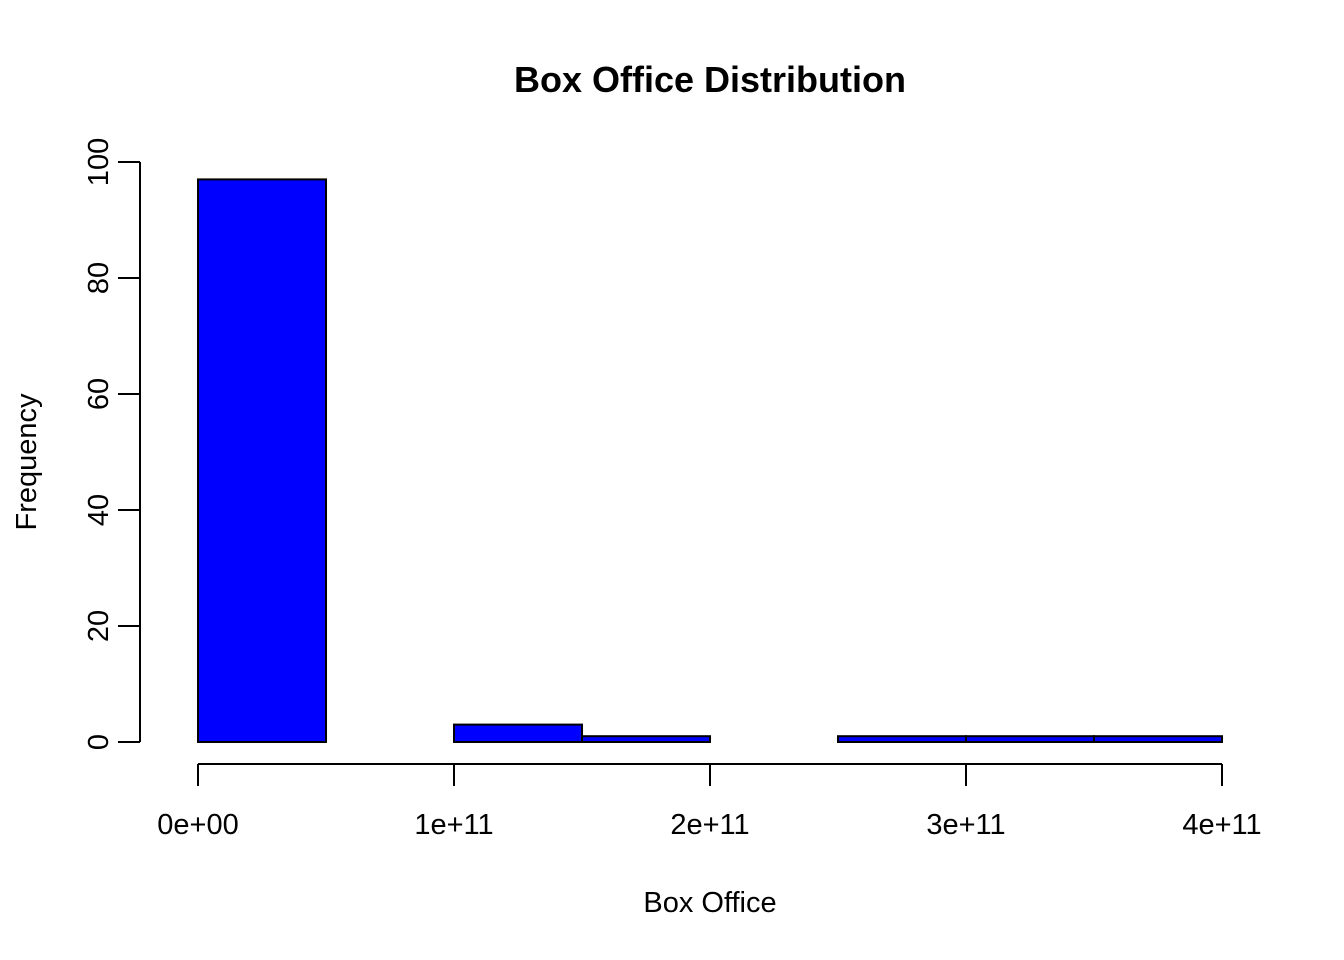 The width and height of the screenshot is (1344, 960). I want to click on y-tick-label-3: 60, so click(99, 394).